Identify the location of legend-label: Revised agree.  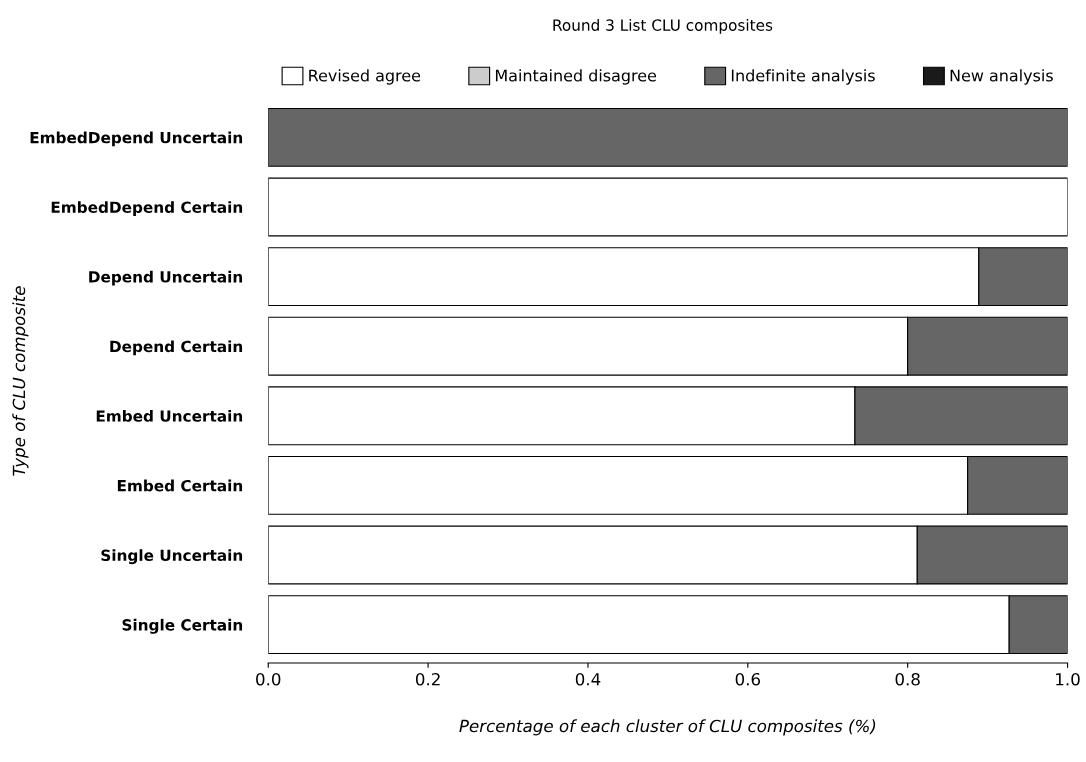
(365, 77).